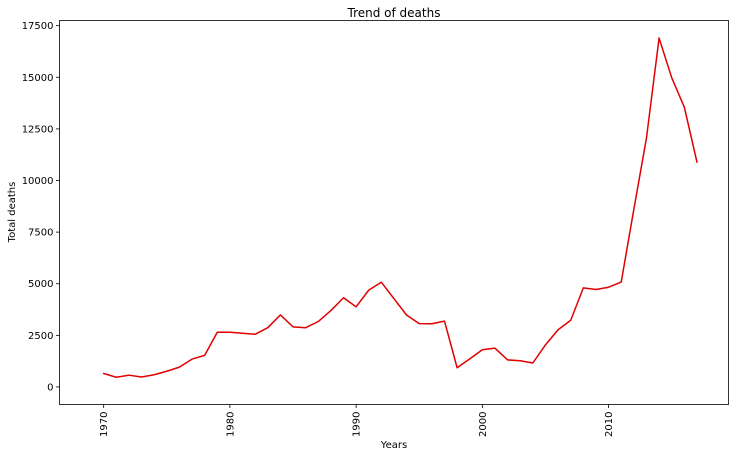  I want to click on x-axis-title: Years, so click(393, 445).